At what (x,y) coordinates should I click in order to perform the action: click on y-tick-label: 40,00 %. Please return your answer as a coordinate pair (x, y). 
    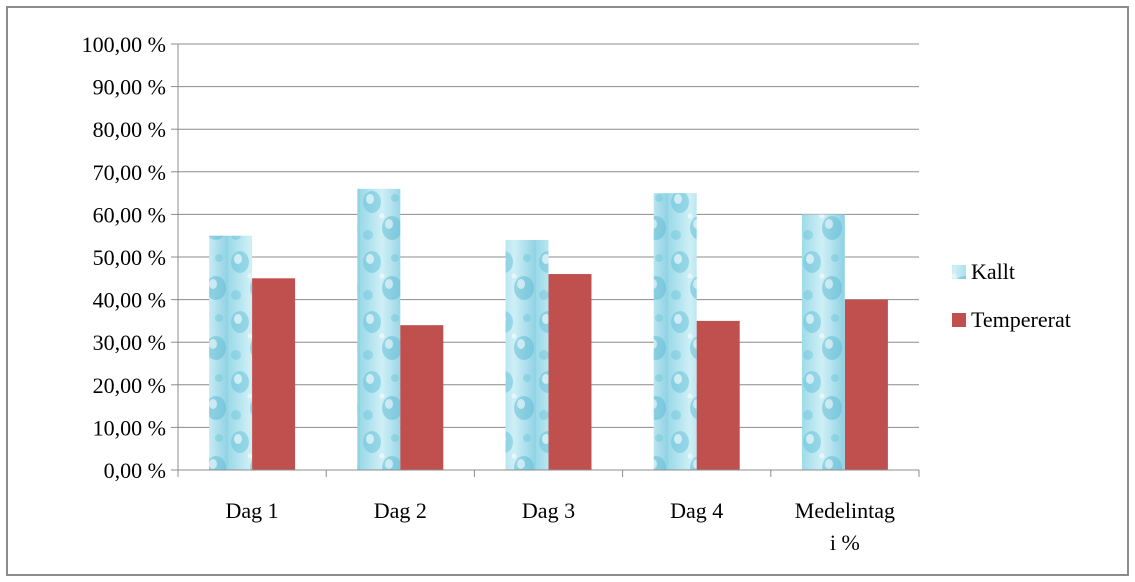
    Looking at the image, I should click on (129, 300).